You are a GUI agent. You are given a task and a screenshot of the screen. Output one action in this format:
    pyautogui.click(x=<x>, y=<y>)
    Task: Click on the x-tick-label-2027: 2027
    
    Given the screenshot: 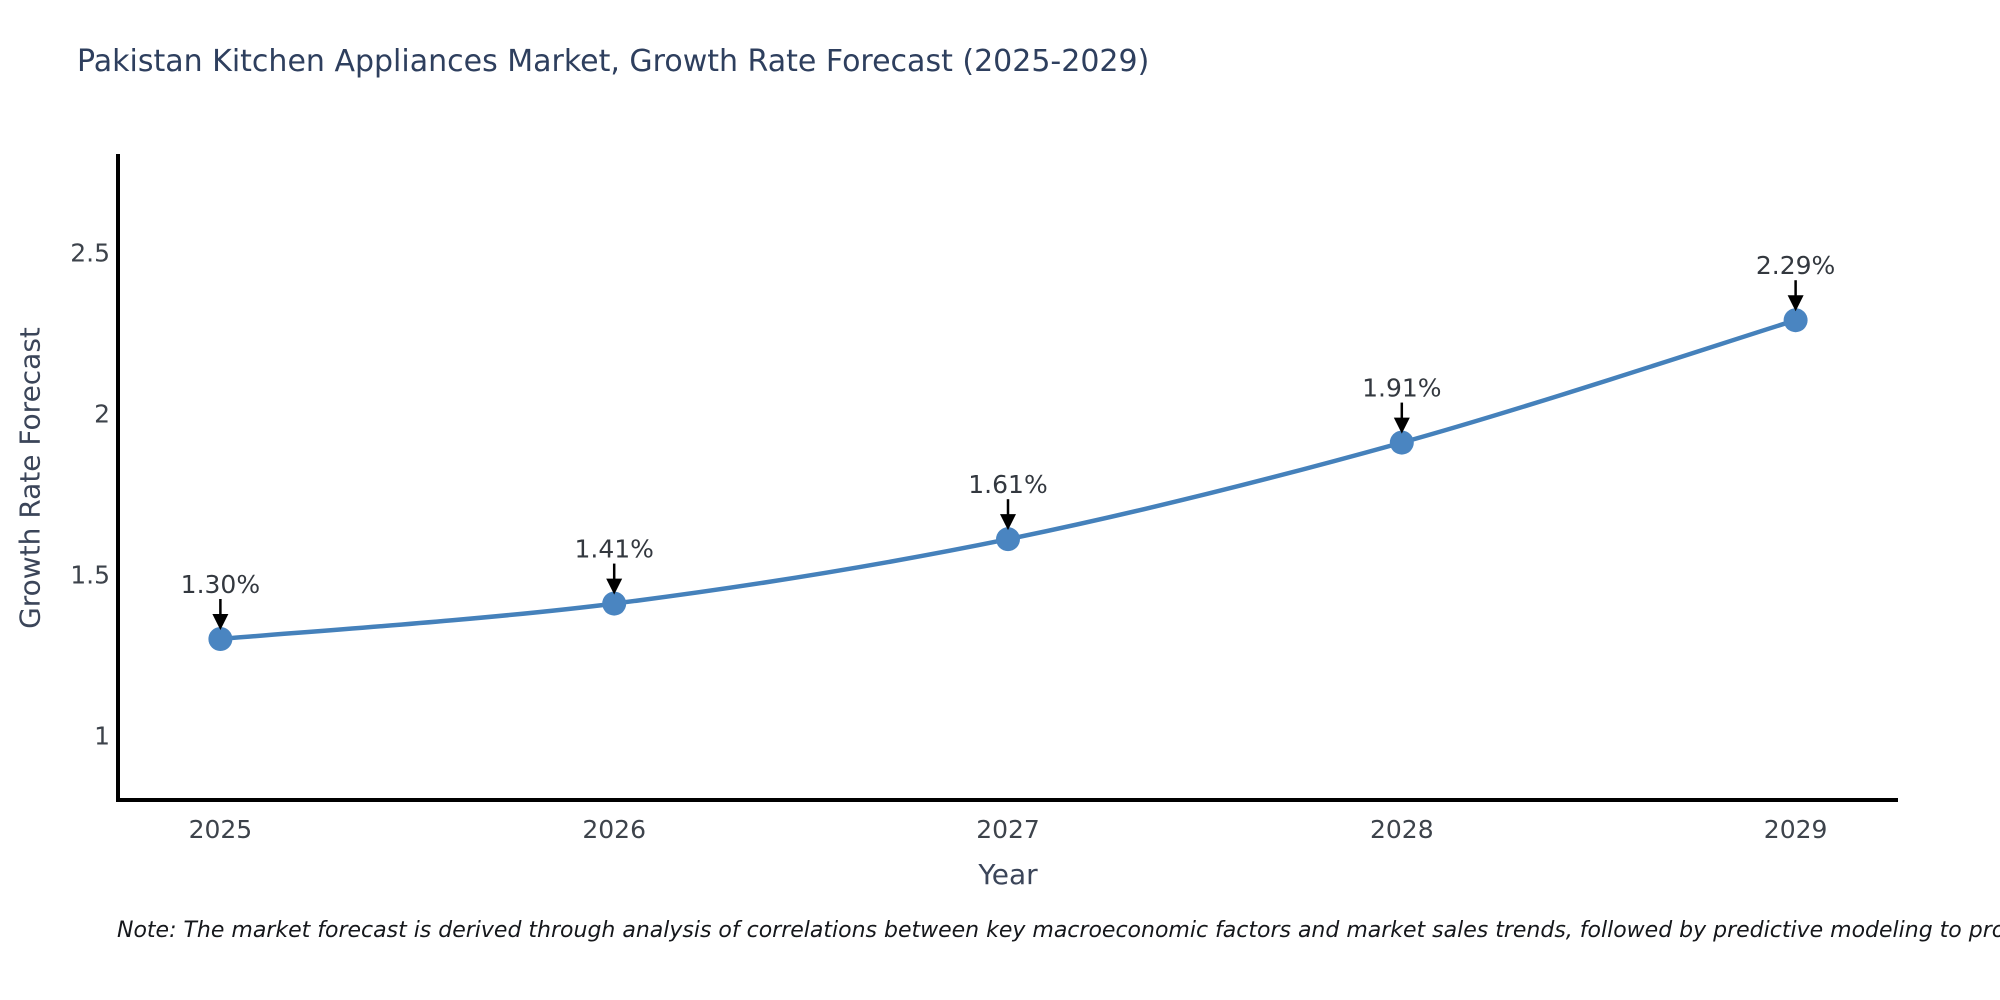 What is the action you would take?
    pyautogui.click(x=1008, y=829)
    